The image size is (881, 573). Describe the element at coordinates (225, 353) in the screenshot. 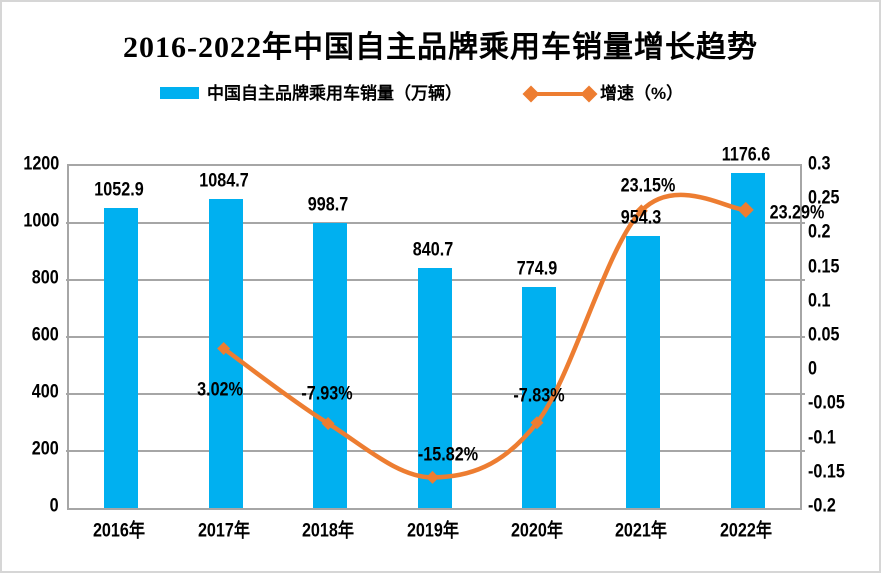

I see `bar-2017年` at that location.